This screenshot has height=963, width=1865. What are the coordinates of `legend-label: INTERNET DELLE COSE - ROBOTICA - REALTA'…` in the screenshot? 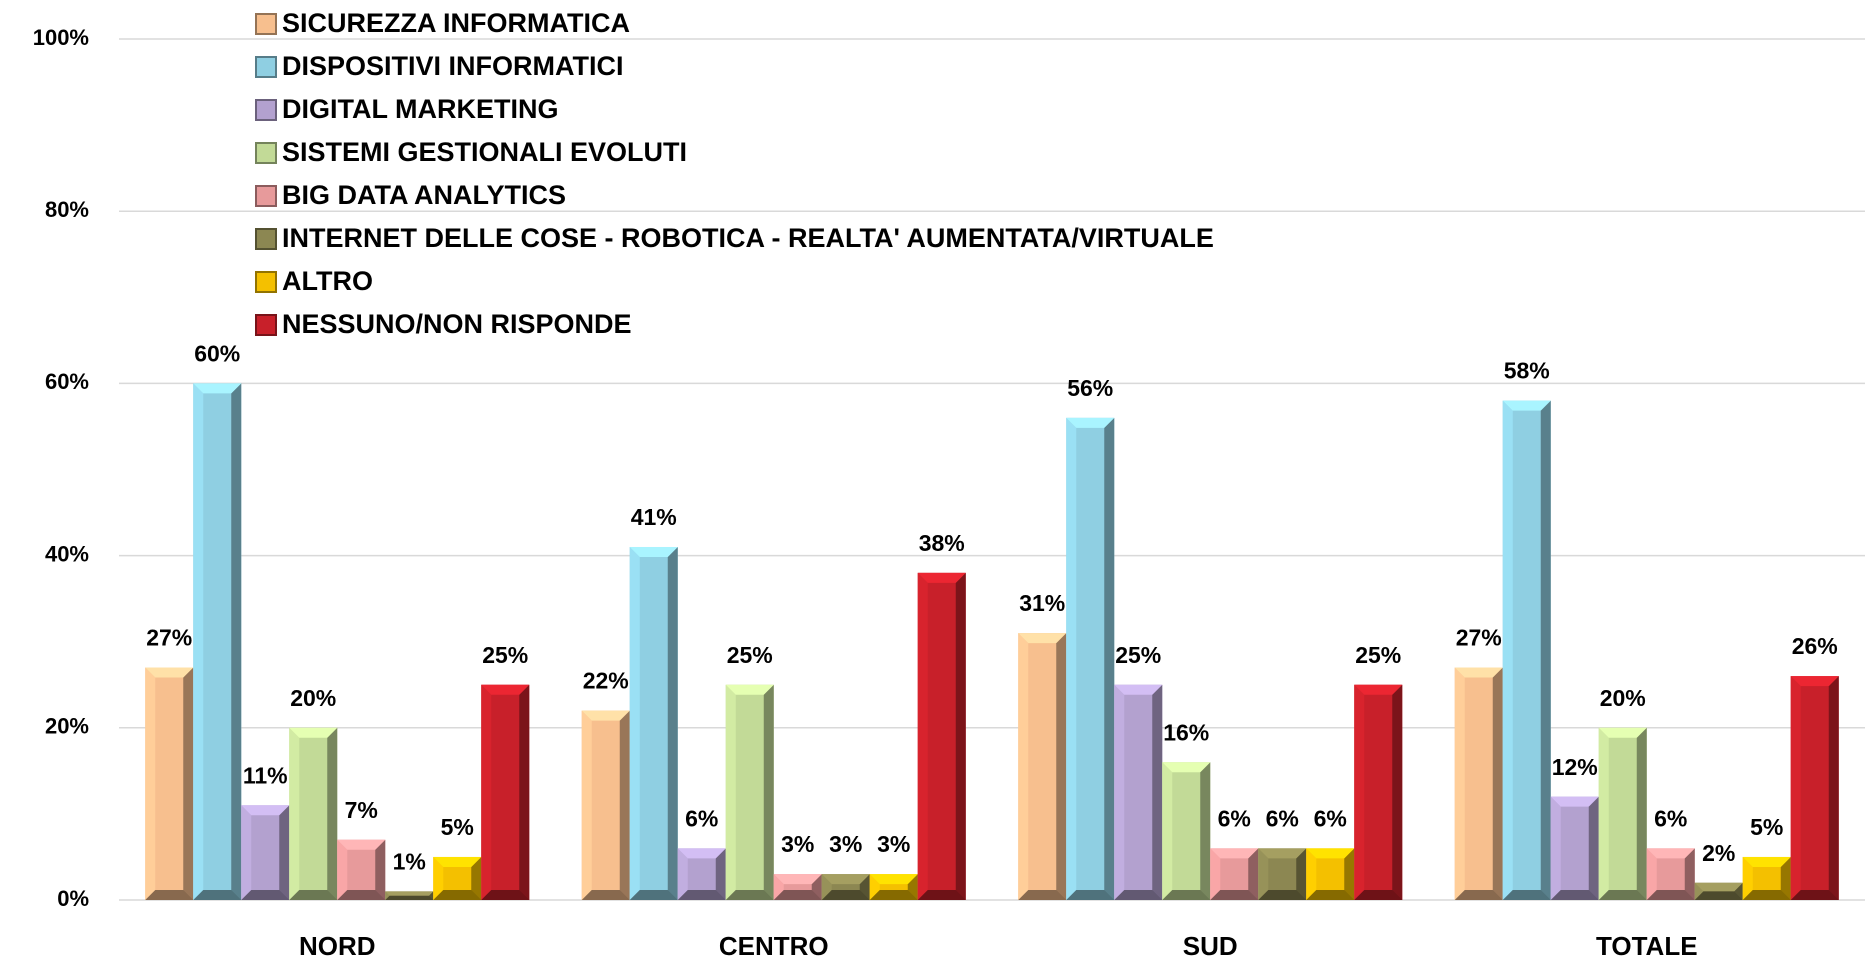 It's located at (748, 238).